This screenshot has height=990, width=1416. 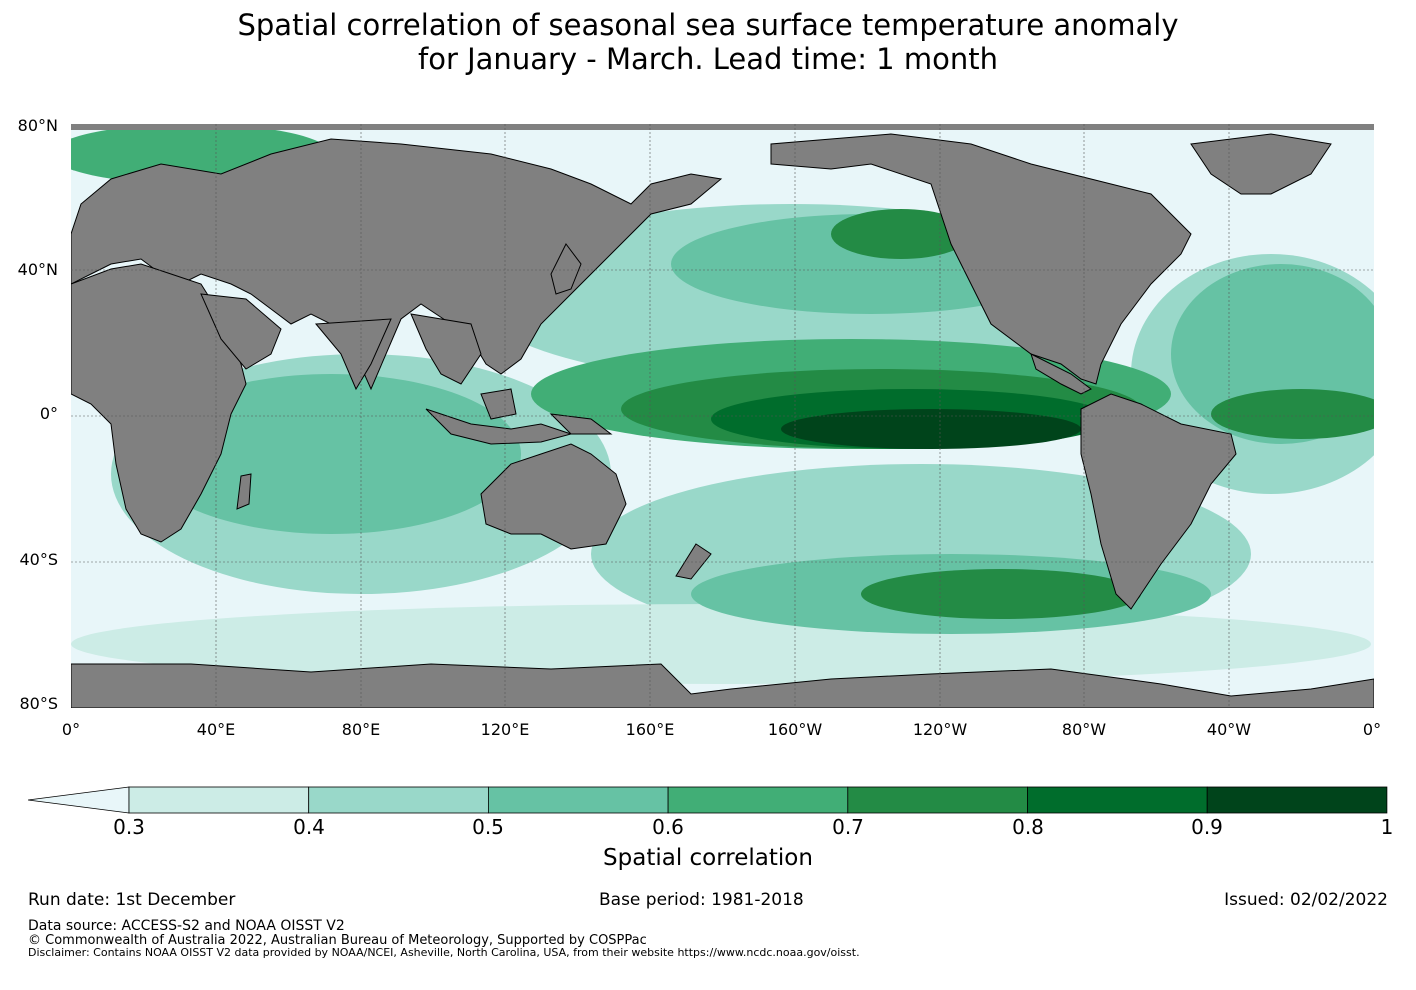 I want to click on lat-label-0: 0°, so click(x=48, y=413).